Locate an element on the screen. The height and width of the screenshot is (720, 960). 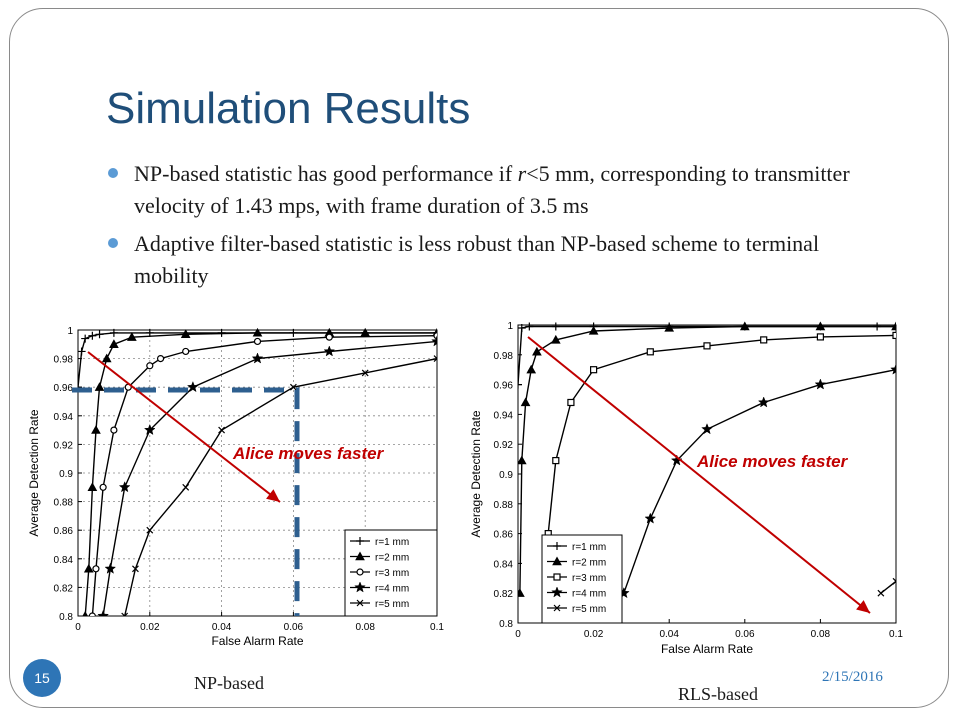
x-tick-label: 0 is located at coordinates (518, 634).